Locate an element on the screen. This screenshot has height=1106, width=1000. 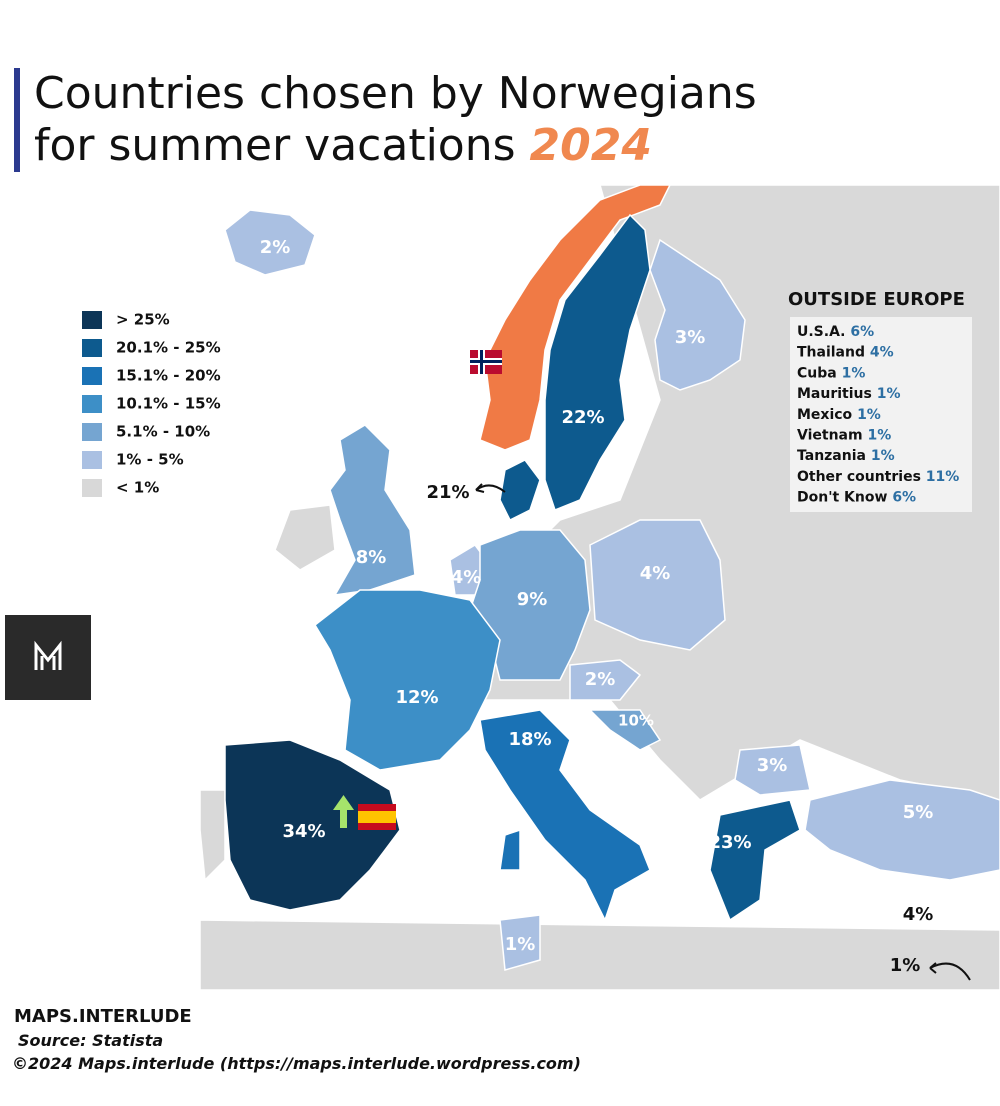
outside-item: Mexico 1% is located at coordinates (839, 415).